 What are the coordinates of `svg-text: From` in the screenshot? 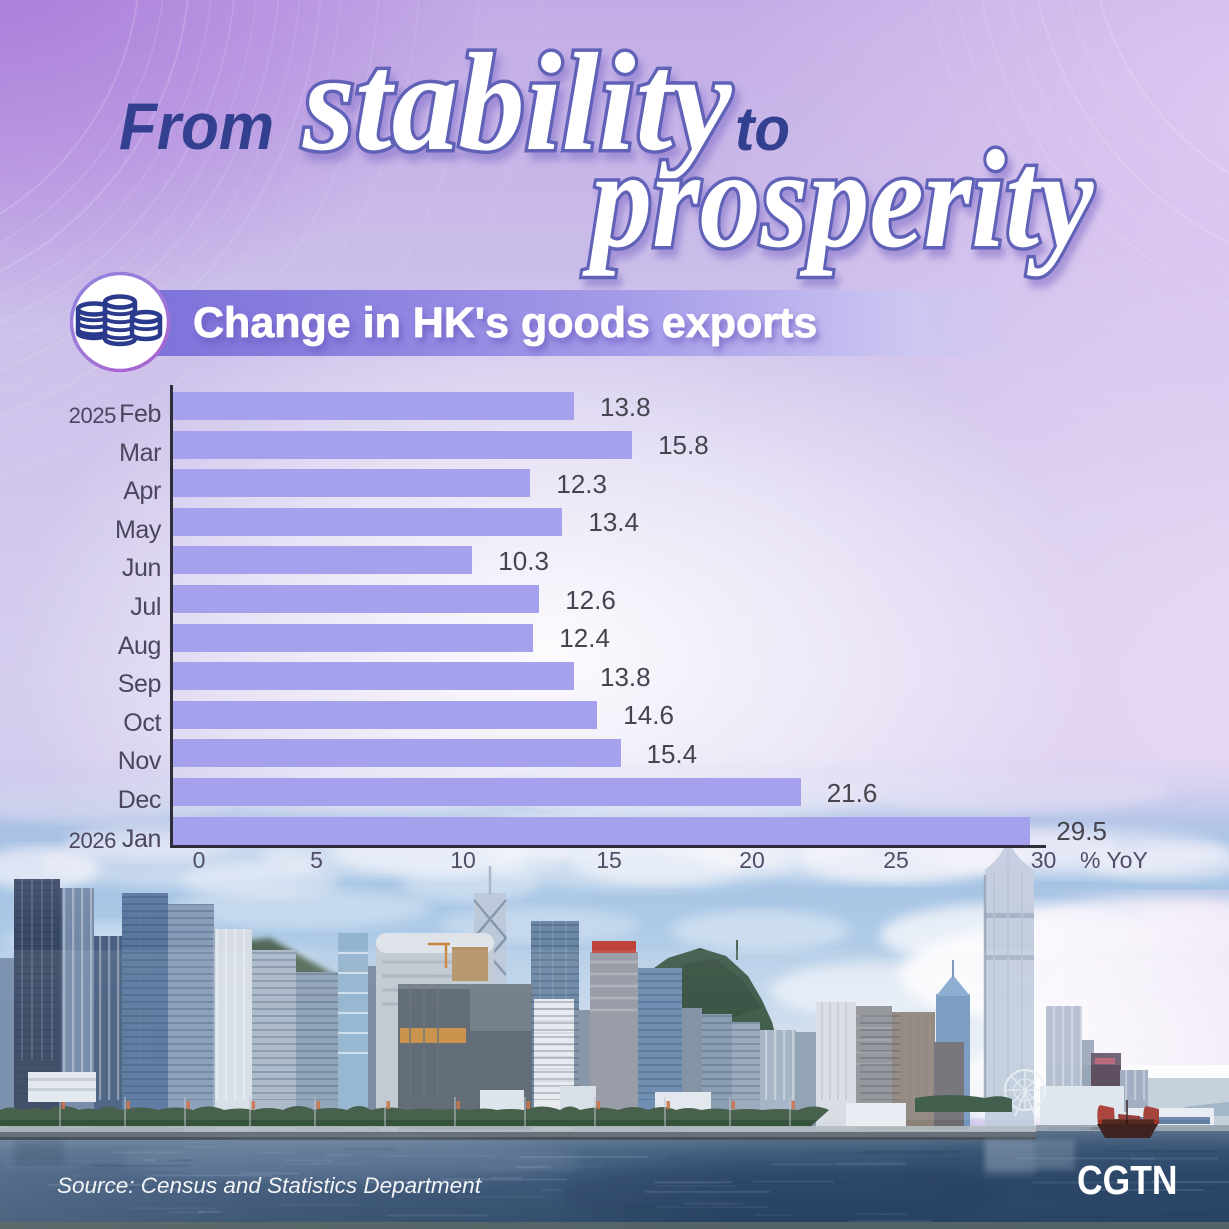 It's located at (196, 126).